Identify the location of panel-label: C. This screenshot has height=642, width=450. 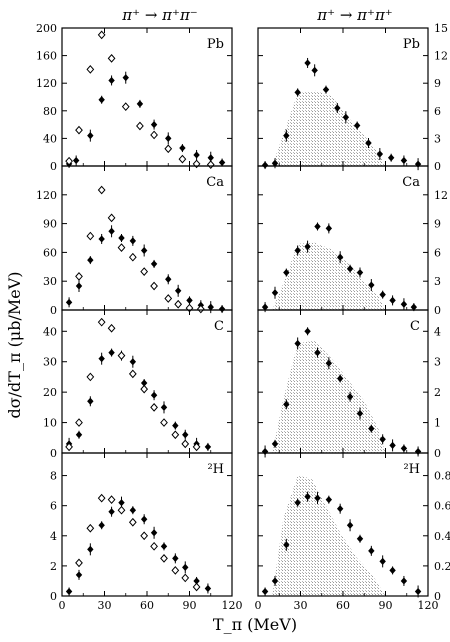
(415, 326).